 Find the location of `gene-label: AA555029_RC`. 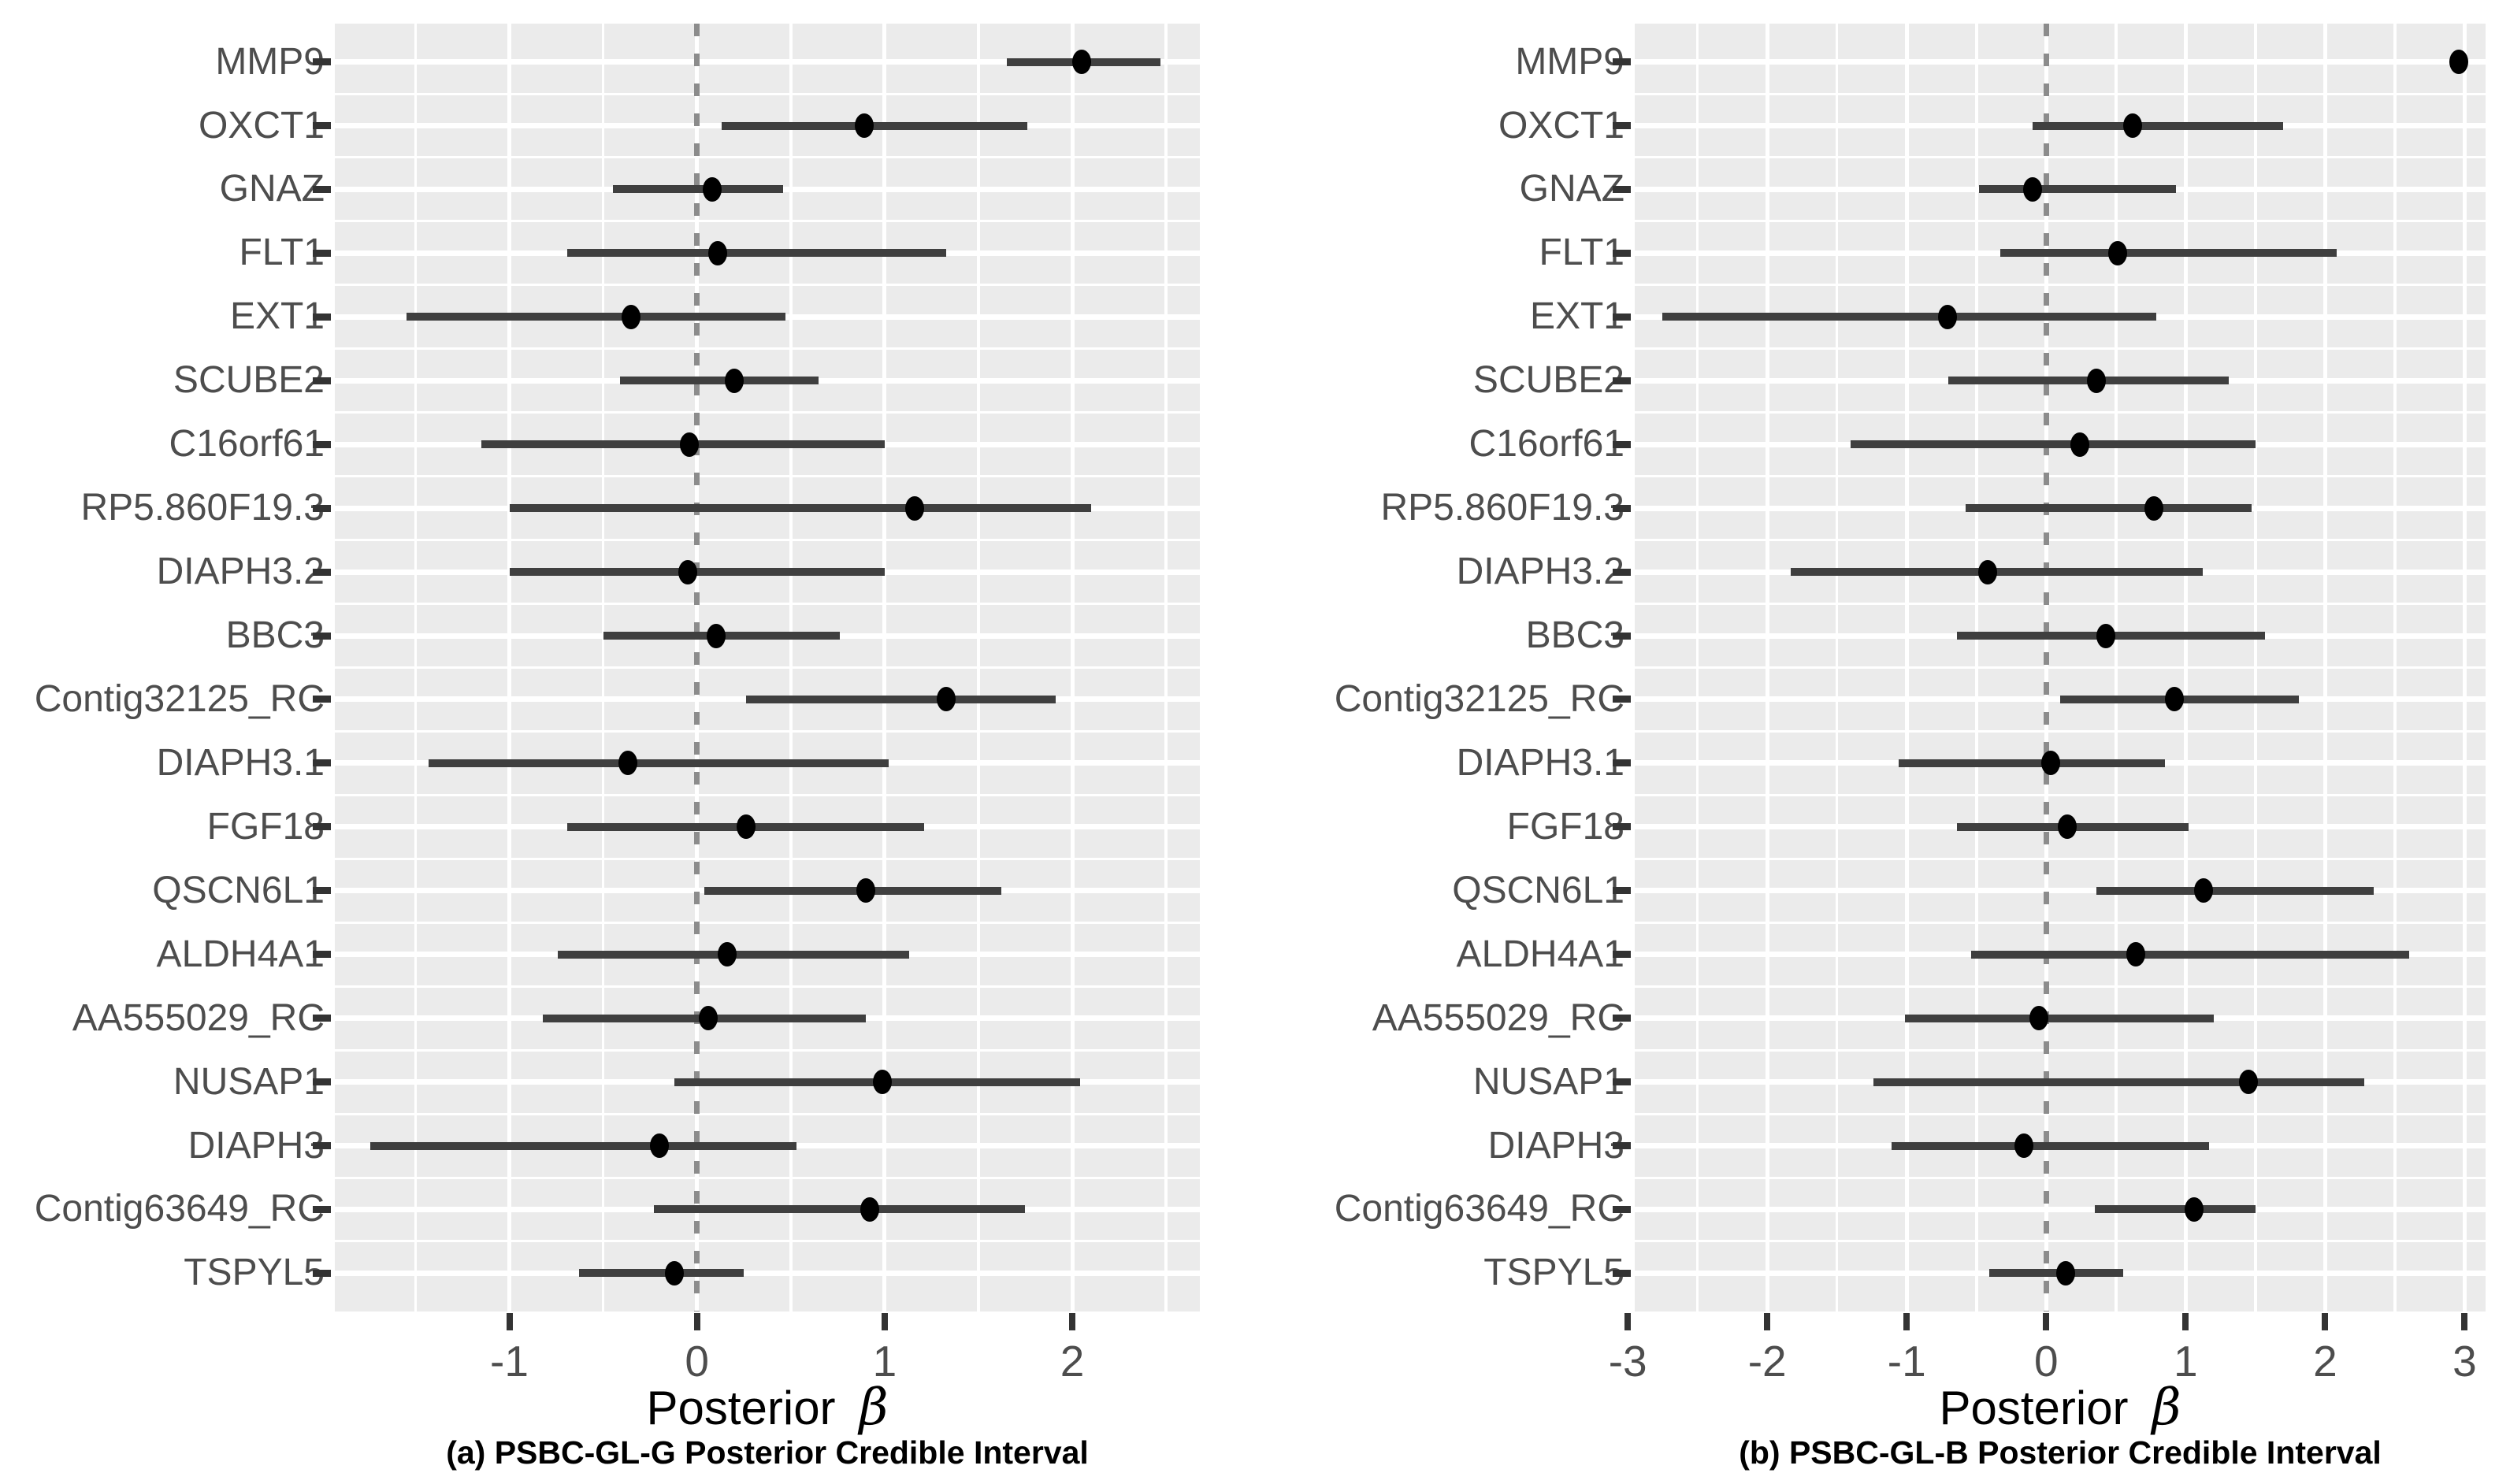

gene-label: AA555029_RC is located at coordinates (1498, 1017).